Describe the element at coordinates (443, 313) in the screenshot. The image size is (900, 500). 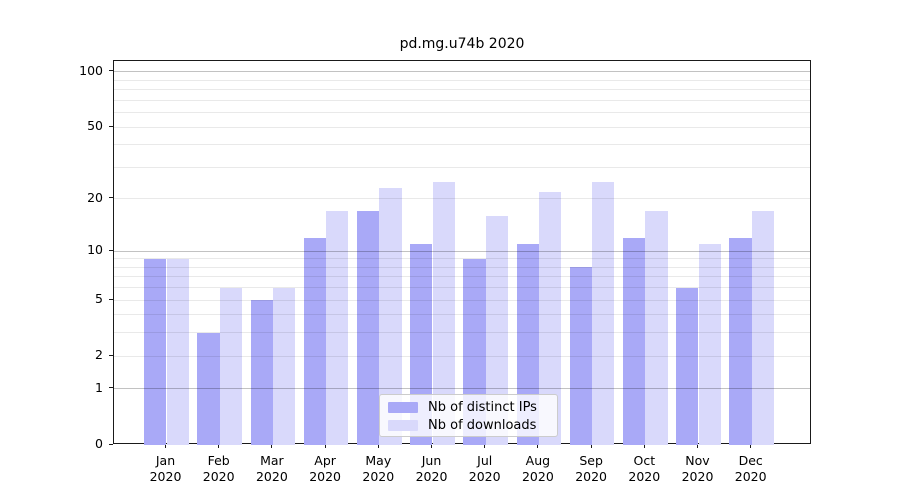
I see `bar-nb-of-downloads-jun` at that location.